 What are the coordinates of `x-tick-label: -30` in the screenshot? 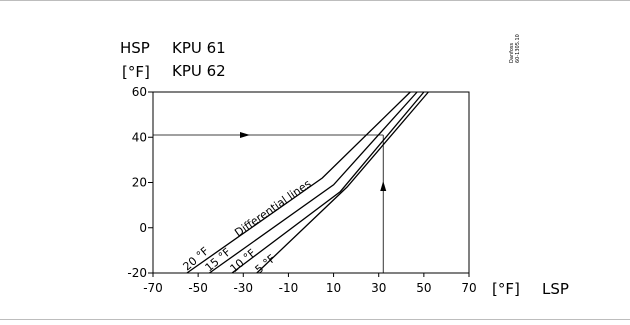 It's located at (243, 288).